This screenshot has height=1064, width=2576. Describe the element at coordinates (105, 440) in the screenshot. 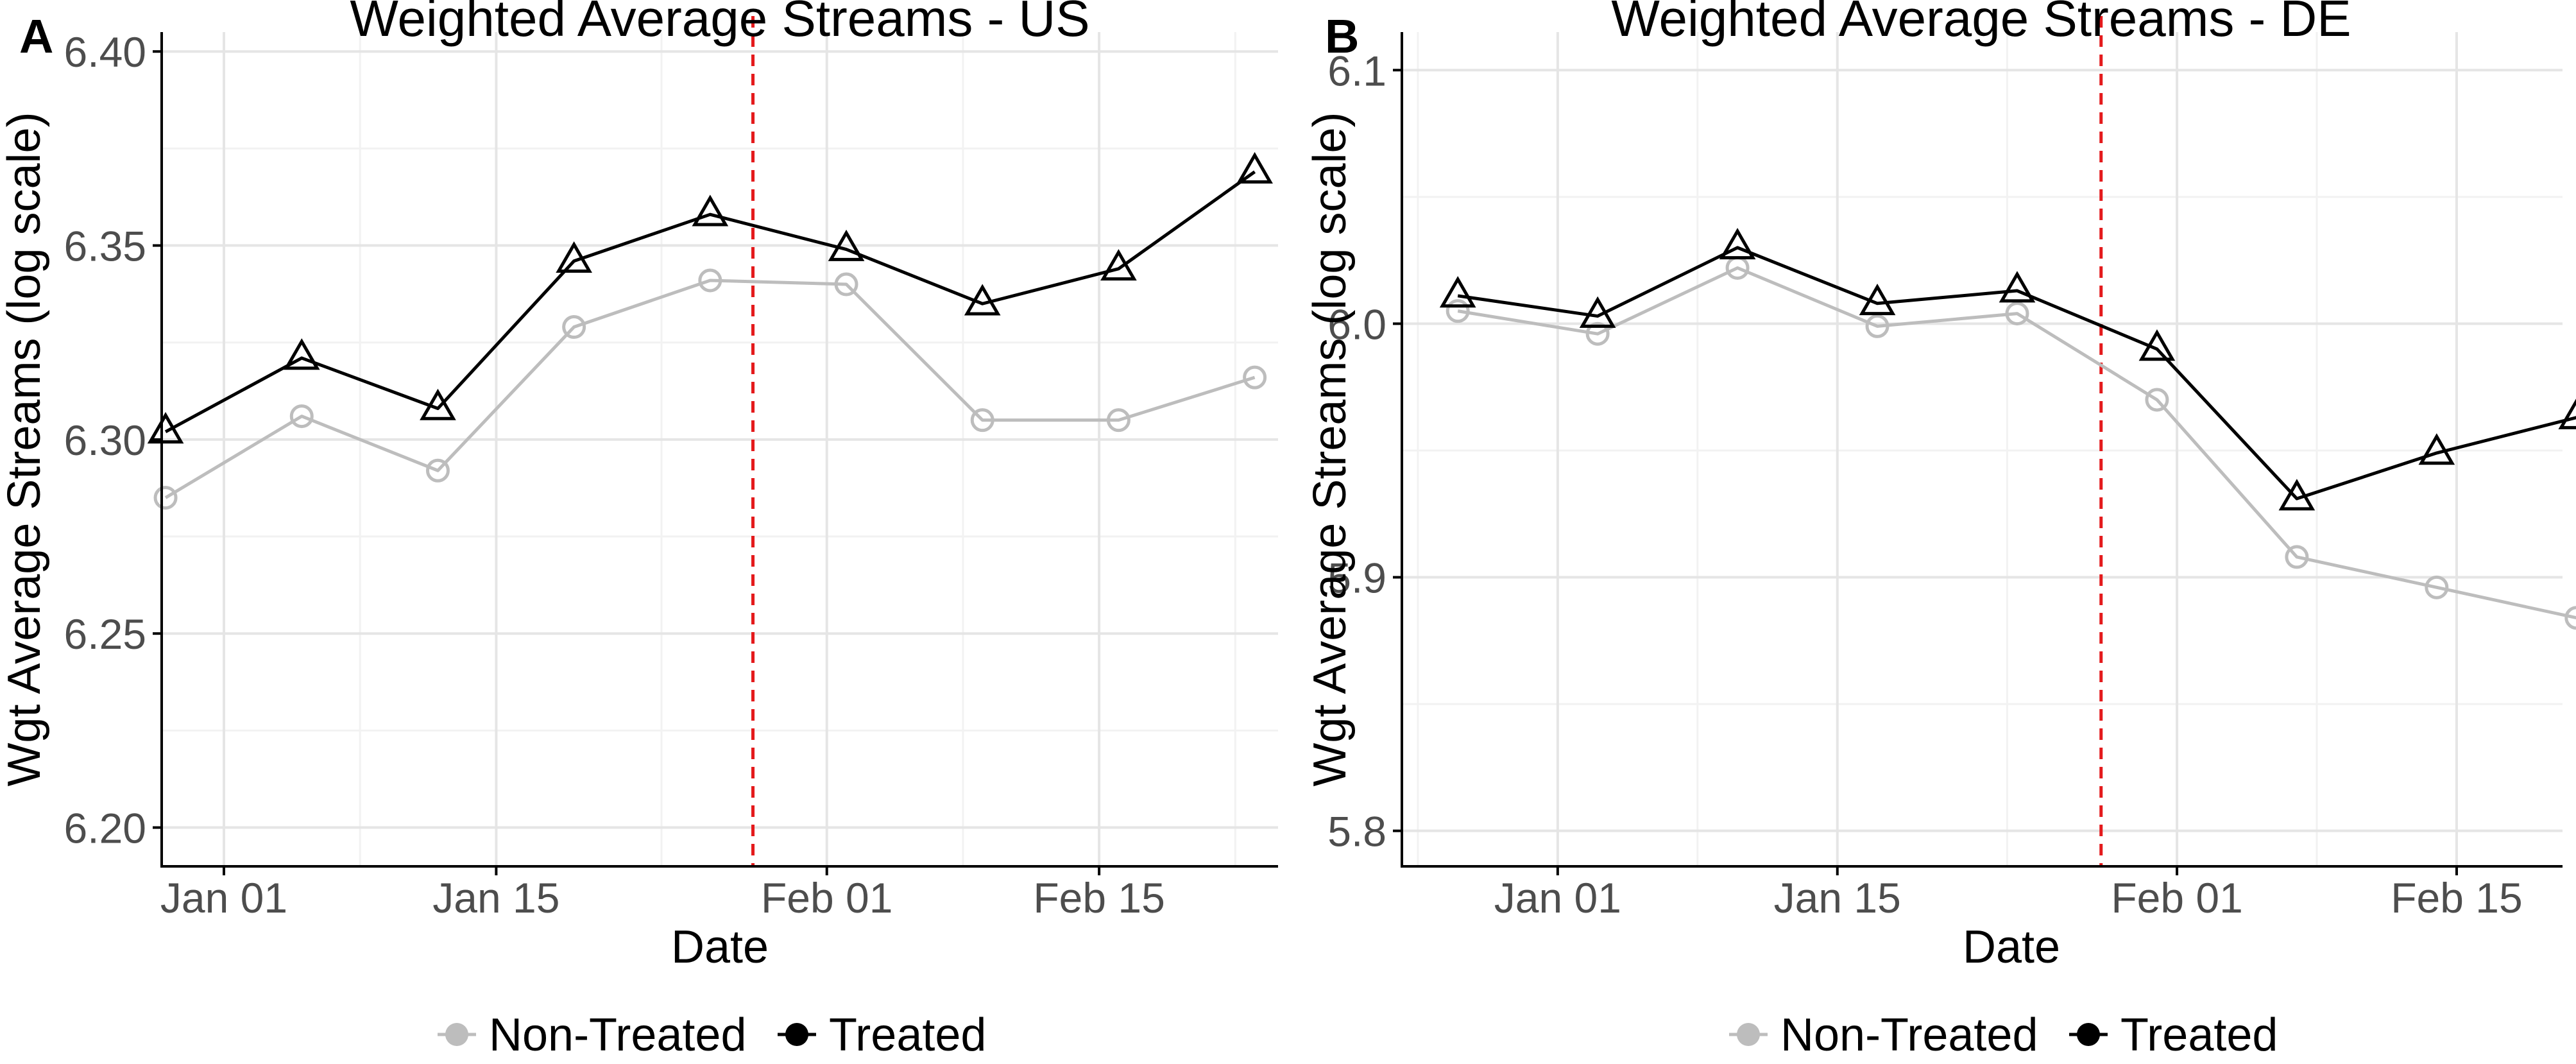

I see `y-tick-label: 6.30` at that location.